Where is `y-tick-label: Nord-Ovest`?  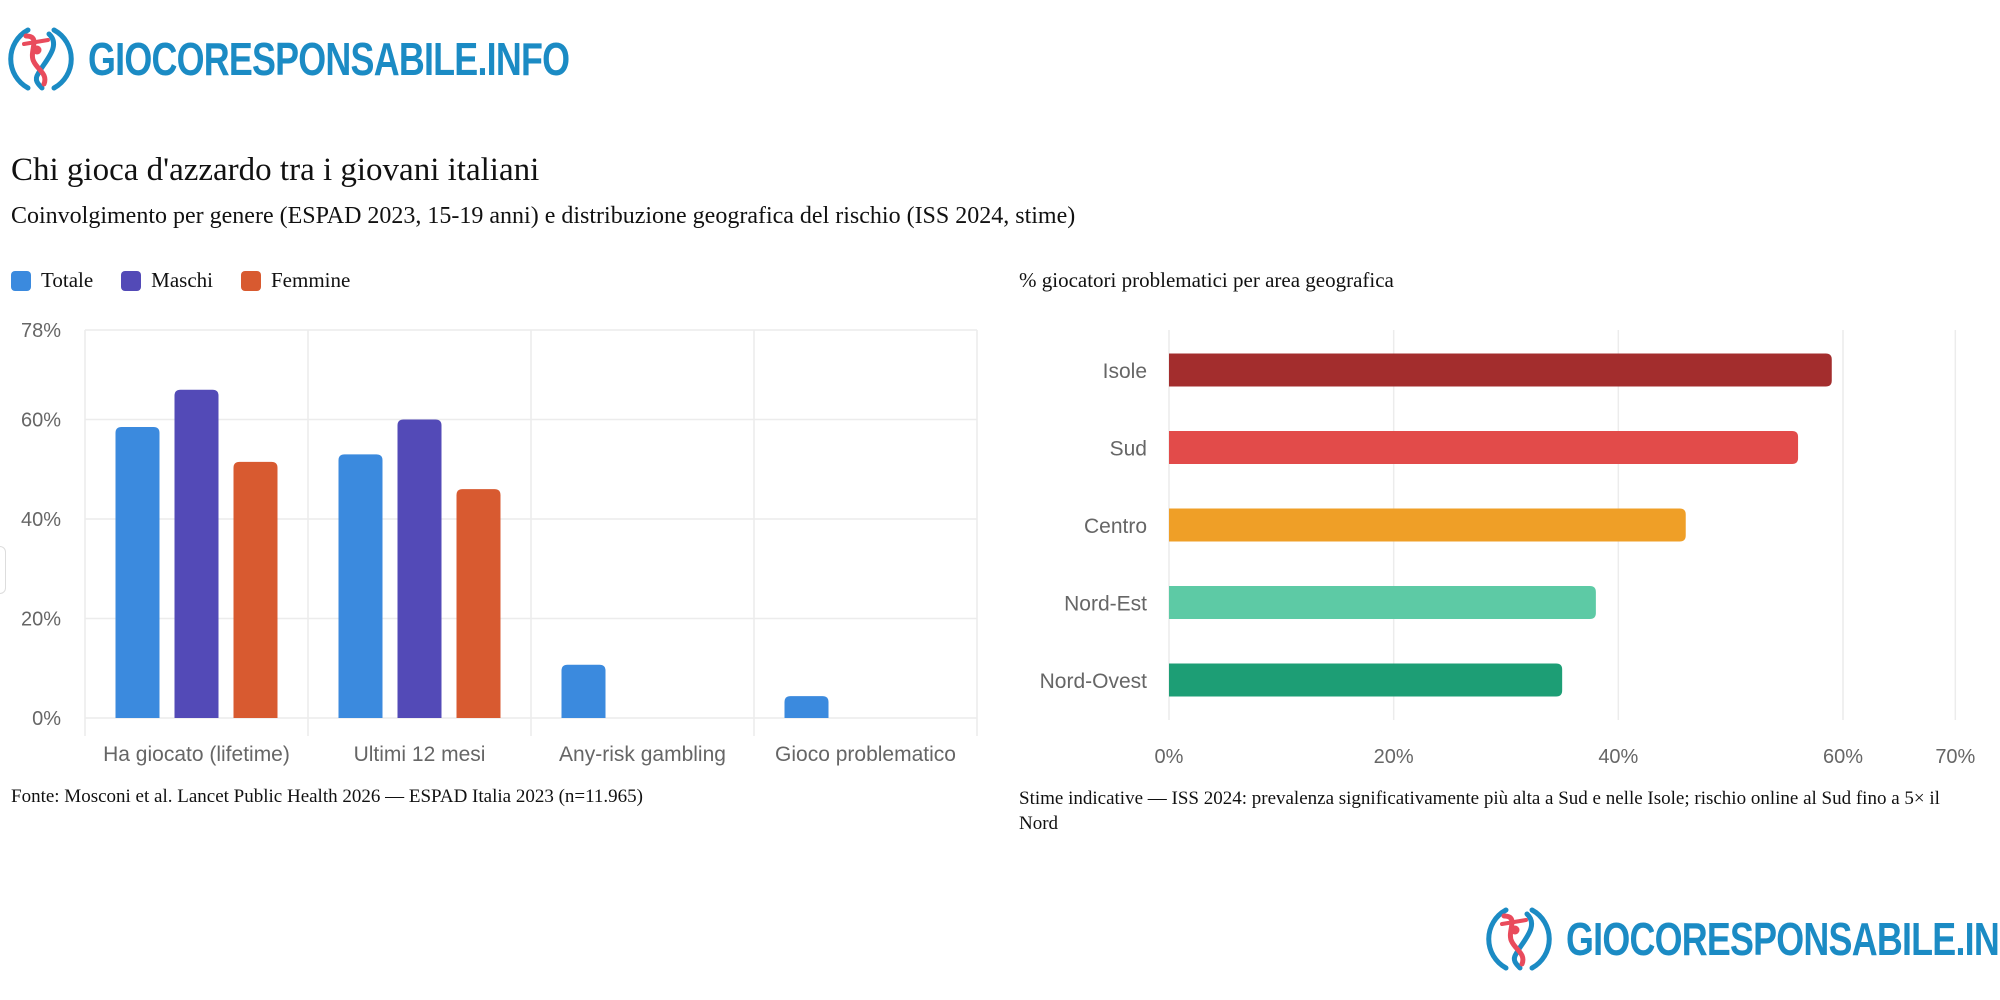
y-tick-label: Nord-Ovest is located at coordinates (1094, 681).